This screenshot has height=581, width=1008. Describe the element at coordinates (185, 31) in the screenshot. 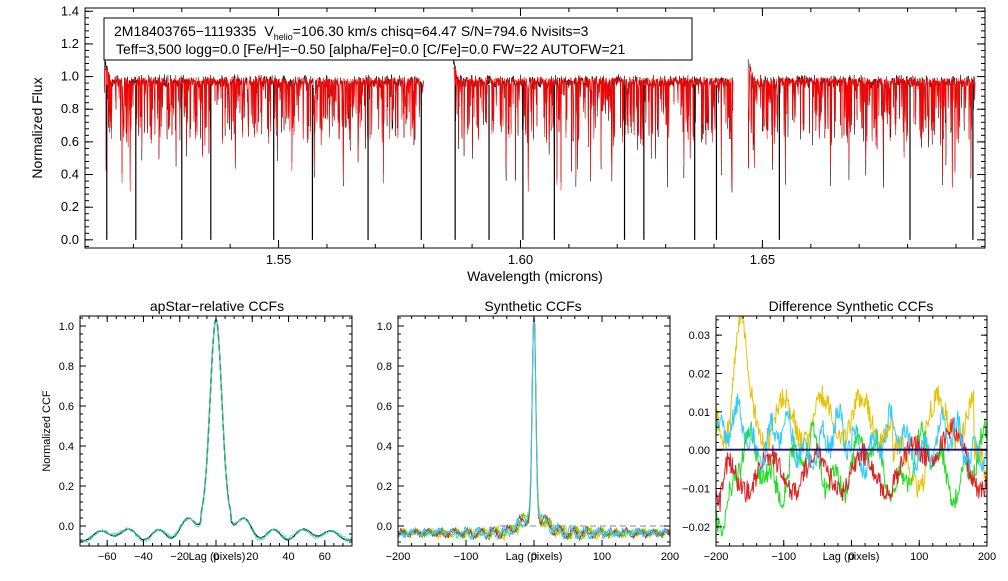

I see `info-star-id: 2M18403765−1119335` at that location.